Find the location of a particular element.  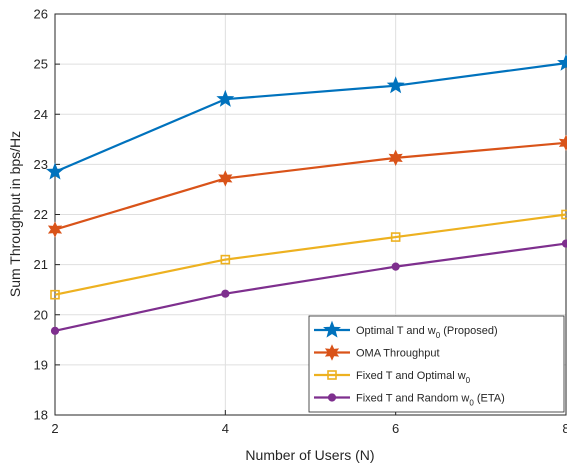

legend-label-main: Fixed T and Random w is located at coordinates (412, 399).